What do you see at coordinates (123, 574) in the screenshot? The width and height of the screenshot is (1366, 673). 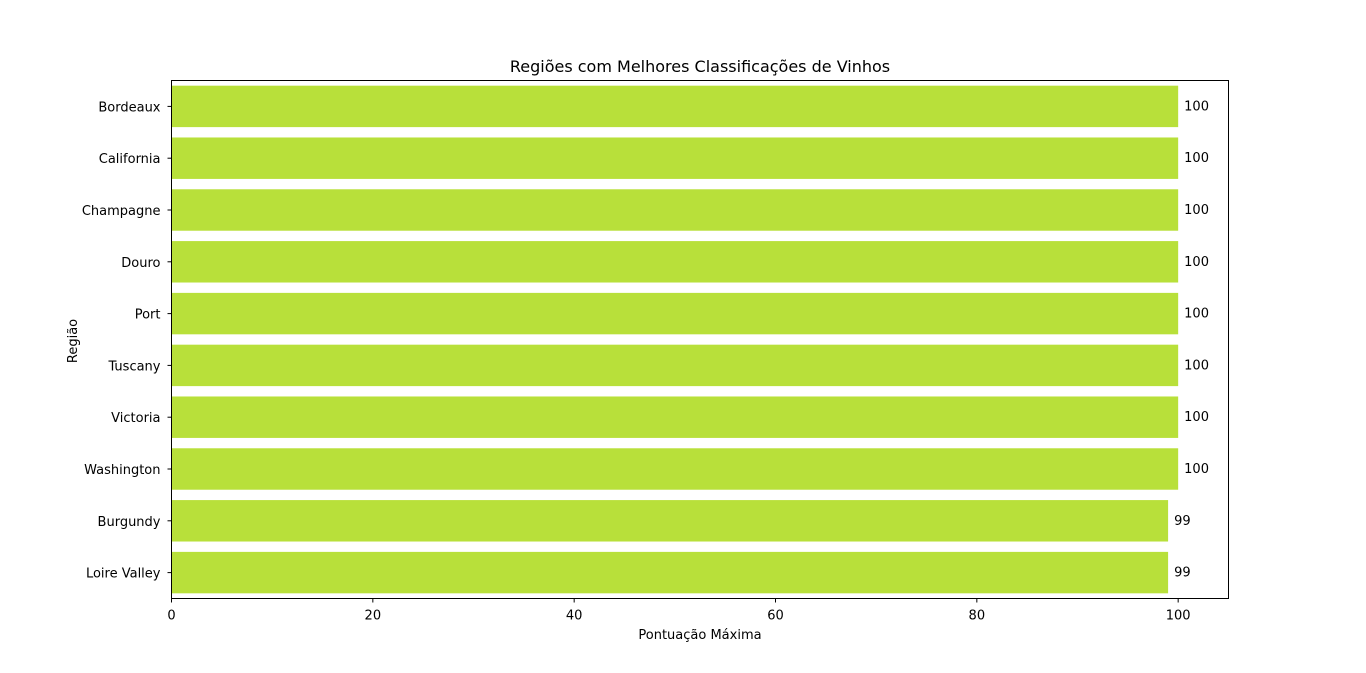 I see `y-tick-label: Loire Valley` at bounding box center [123, 574].